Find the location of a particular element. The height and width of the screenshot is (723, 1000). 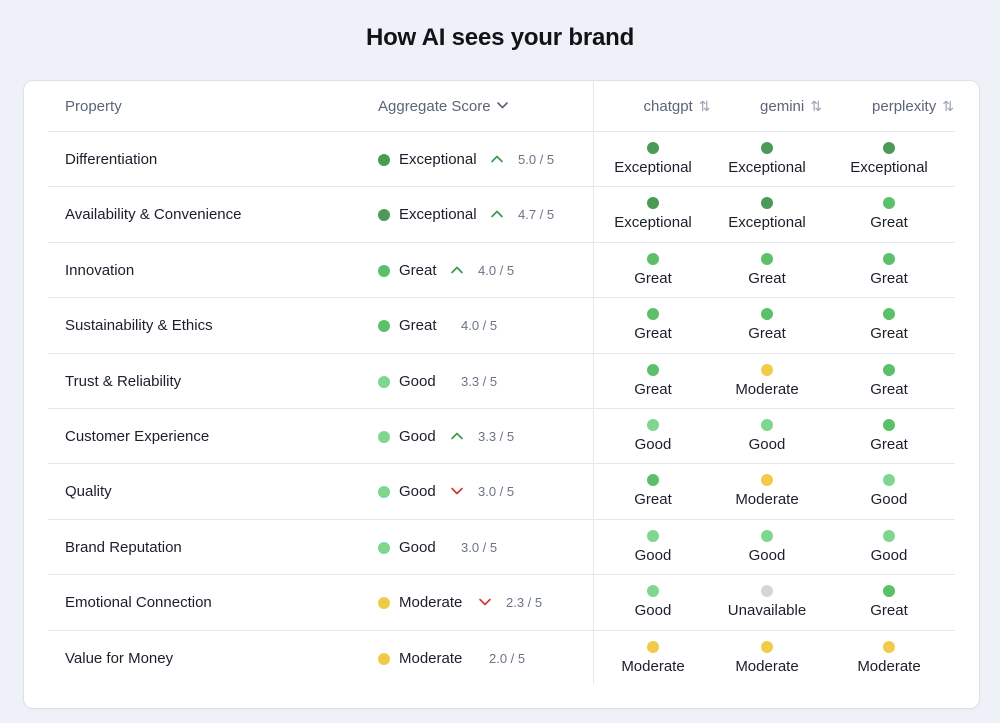

trend-down-icon is located at coordinates (485, 602).